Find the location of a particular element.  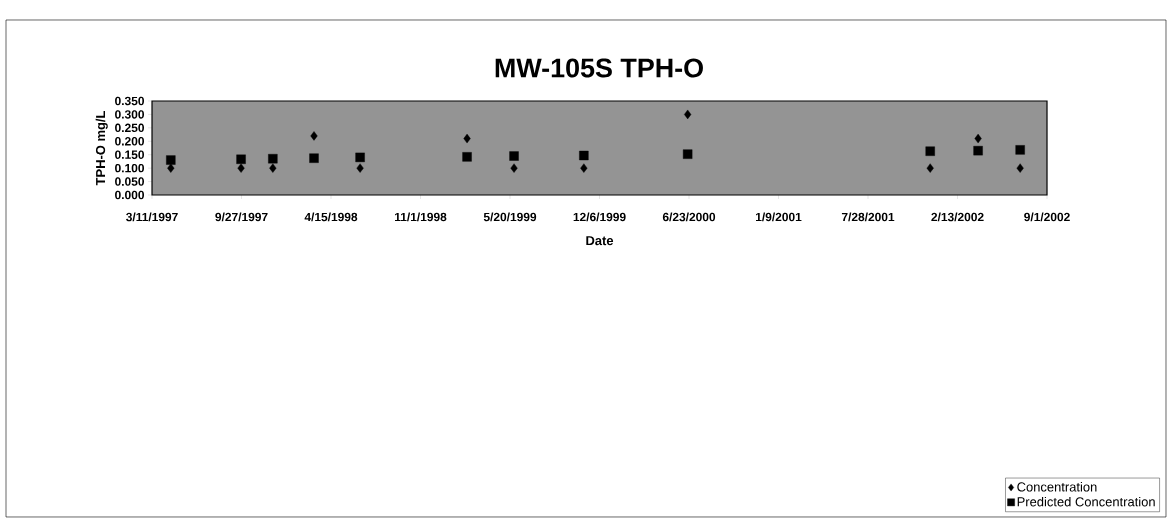

legend-label: Predicted Concentration is located at coordinates (1086, 501).